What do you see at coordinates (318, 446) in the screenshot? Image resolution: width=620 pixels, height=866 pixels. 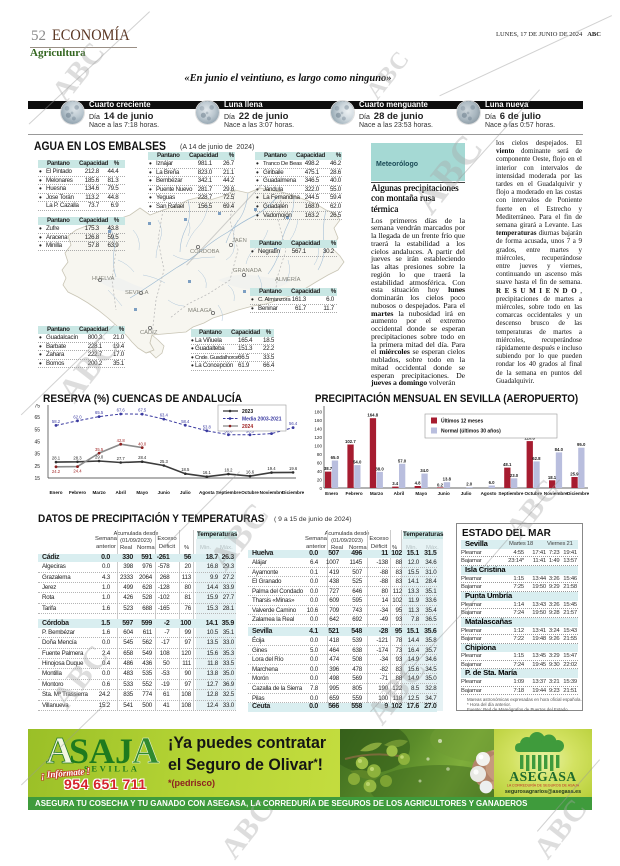 I see `svg-text: 100` at bounding box center [318, 446].